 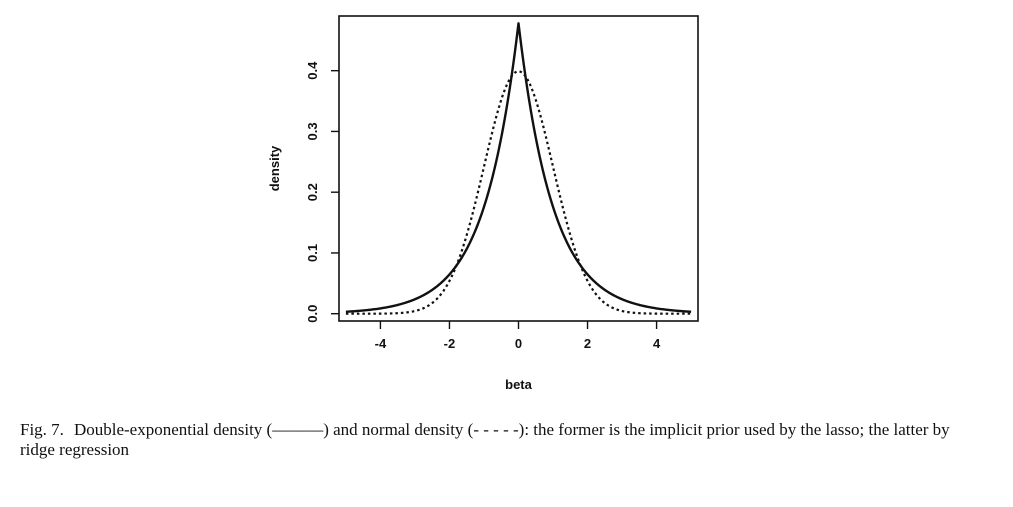 What do you see at coordinates (657, 343) in the screenshot?
I see `x-tick-label: 4` at bounding box center [657, 343].